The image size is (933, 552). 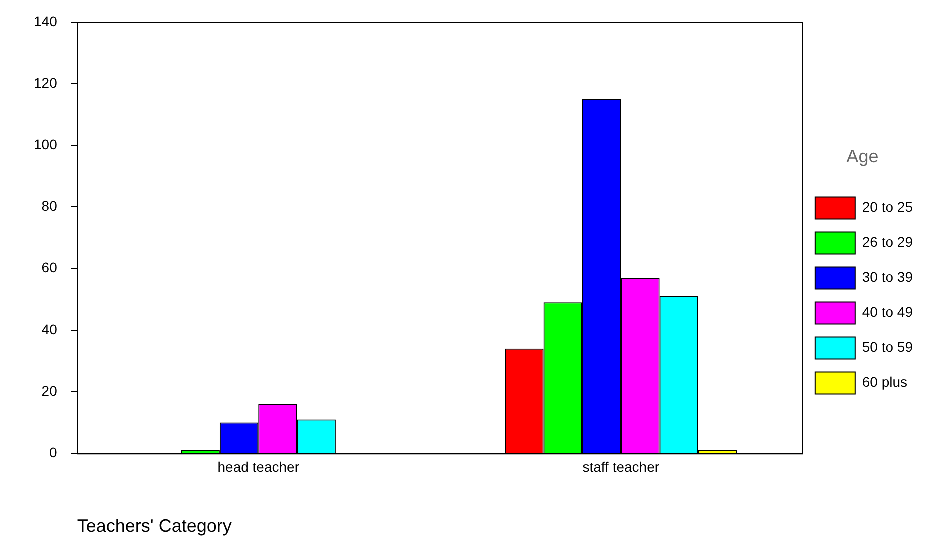 I want to click on y-tick-label: 60, so click(x=50, y=268).